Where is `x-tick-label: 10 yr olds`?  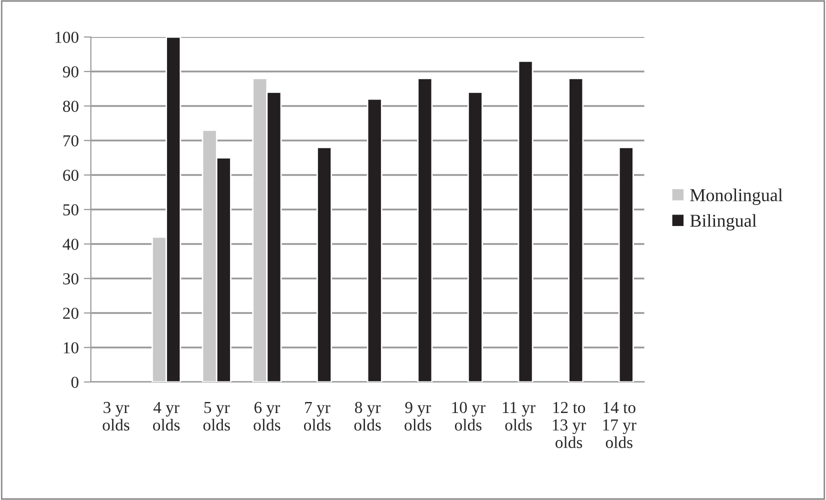 x-tick-label: 10 yr olds is located at coordinates (469, 416).